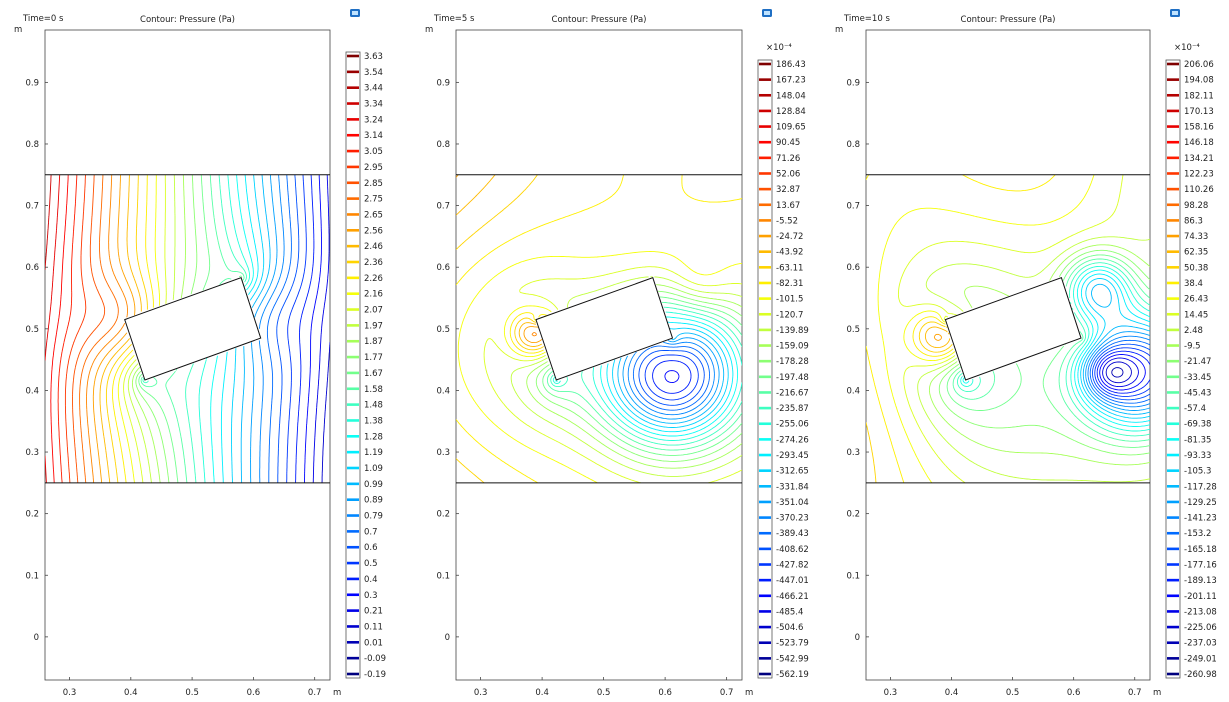 Image resolution: width=1229 pixels, height=702 pixels. Describe the element at coordinates (373, 342) in the screenshot. I see `colorbar-label: 1.87` at that location.